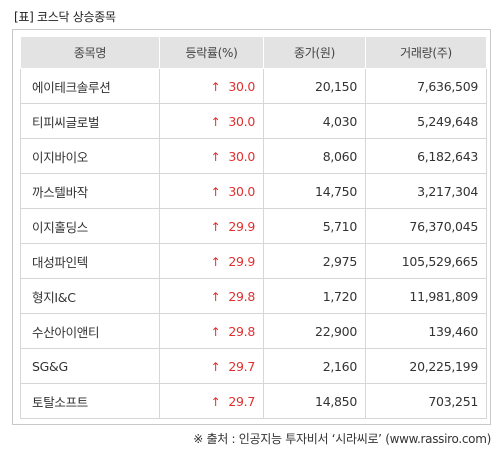 The width and height of the screenshot is (503, 451). What do you see at coordinates (426, 366) in the screenshot?
I see `cell-volume: 20,225,199` at bounding box center [426, 366].